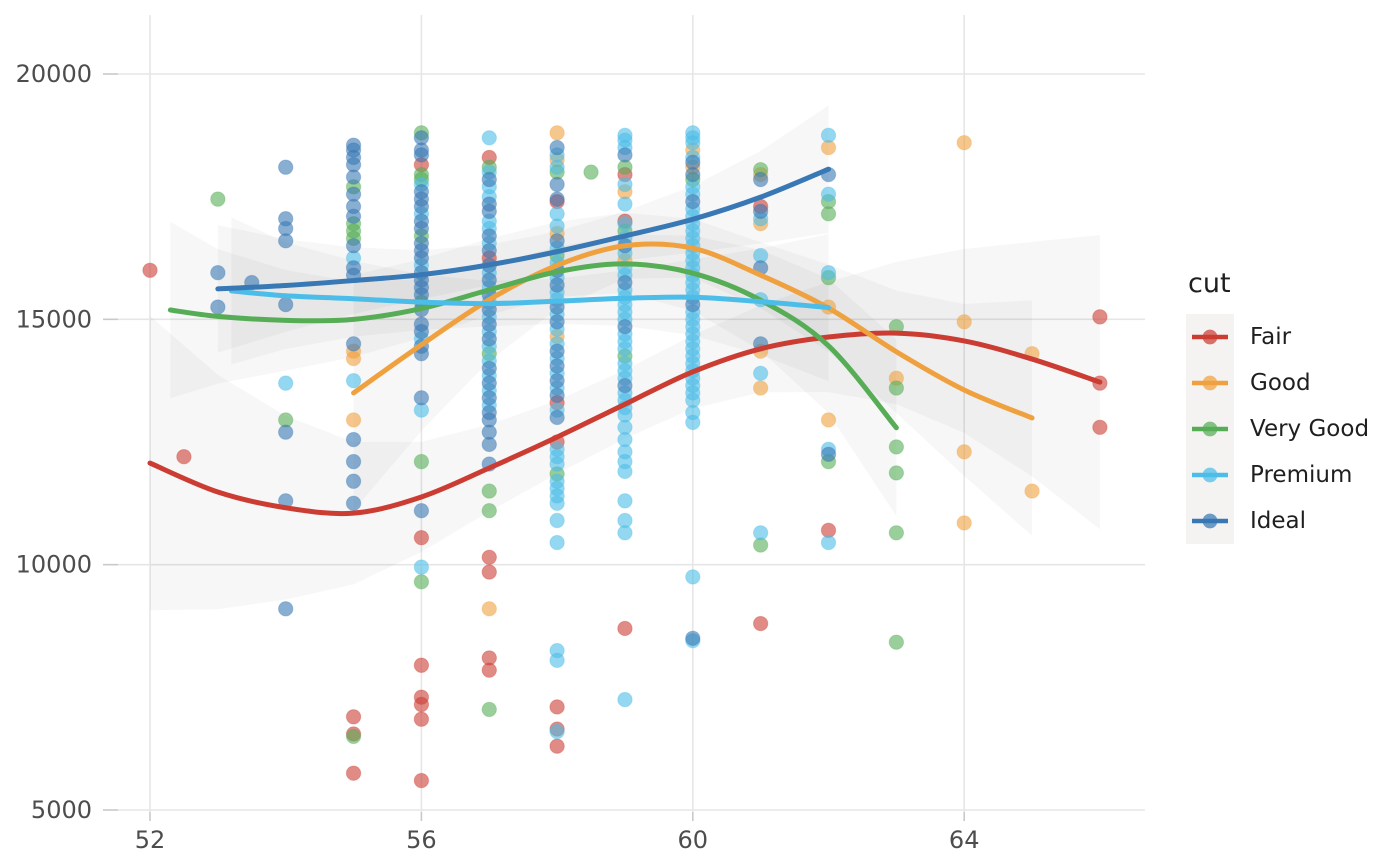 The width and height of the screenshot is (1400, 866). Describe the element at coordinates (529, 299) in the screenshot. I see `smooth-line-premium` at that location.